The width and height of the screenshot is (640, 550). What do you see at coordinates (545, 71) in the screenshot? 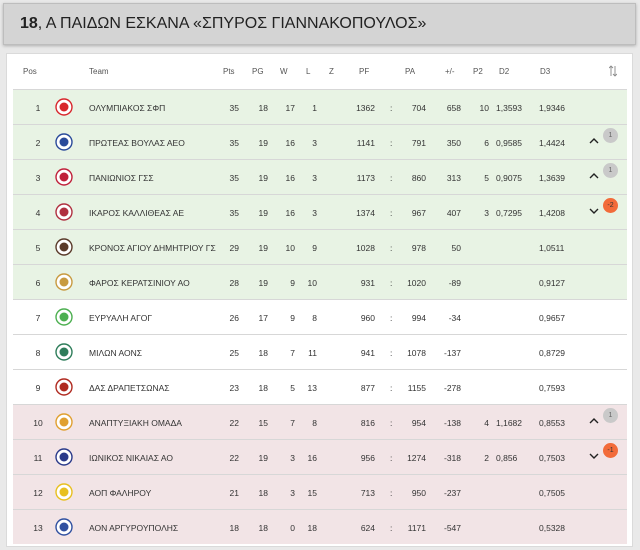
I see `col-d3: D3` at bounding box center [545, 71].